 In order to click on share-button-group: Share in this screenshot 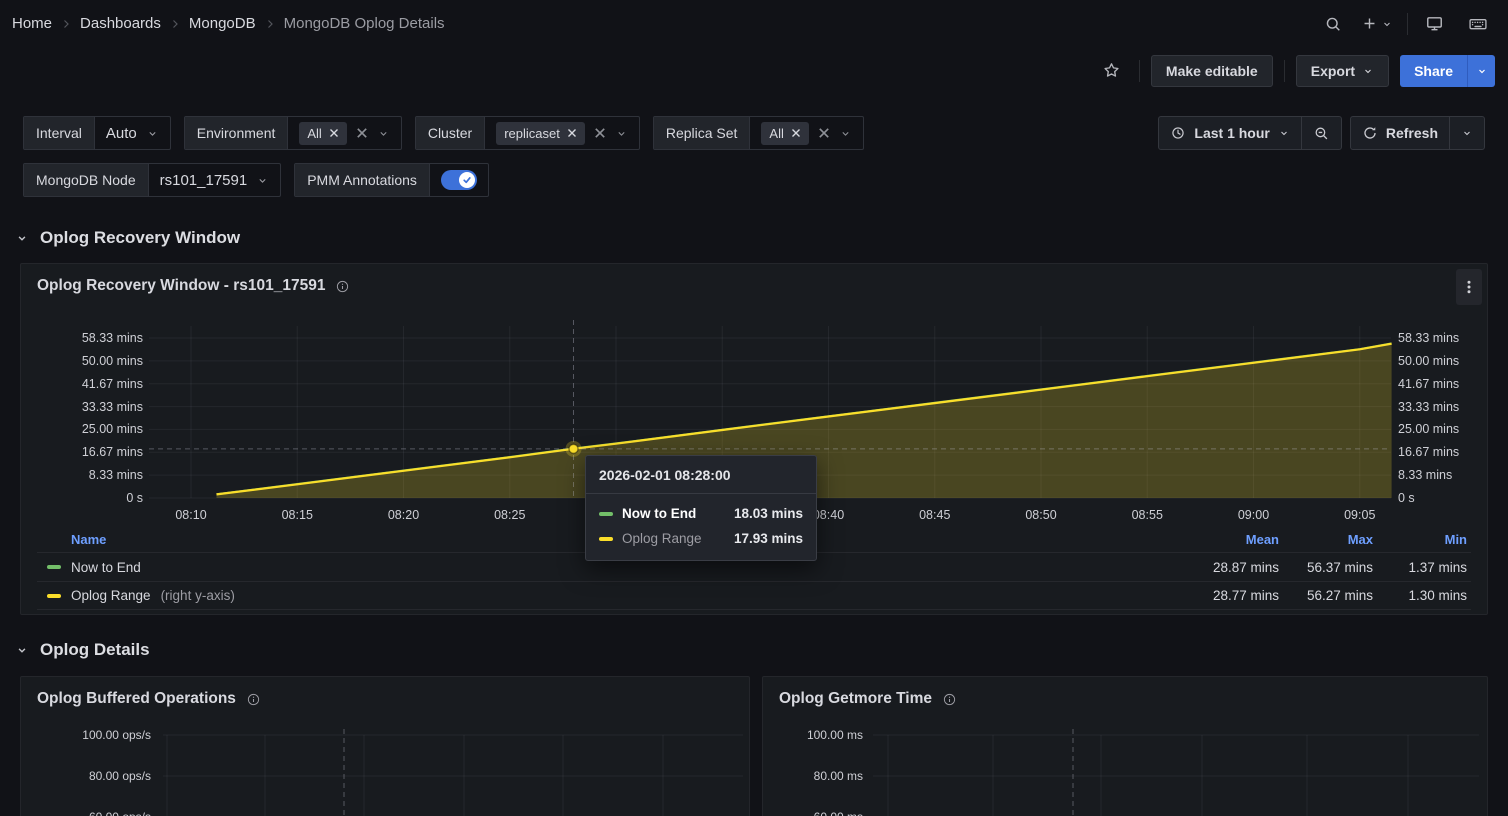, I will do `click(1447, 70)`.